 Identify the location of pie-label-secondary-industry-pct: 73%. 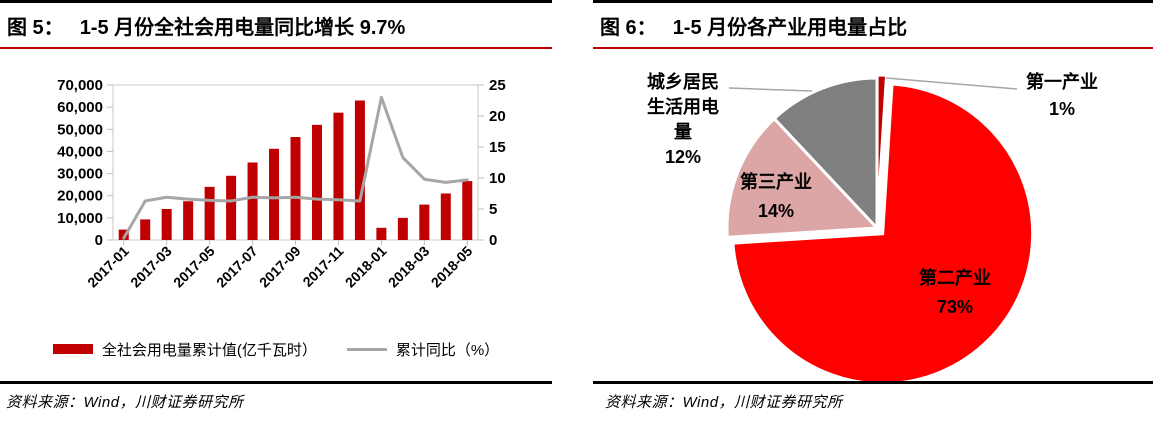
(955, 307).